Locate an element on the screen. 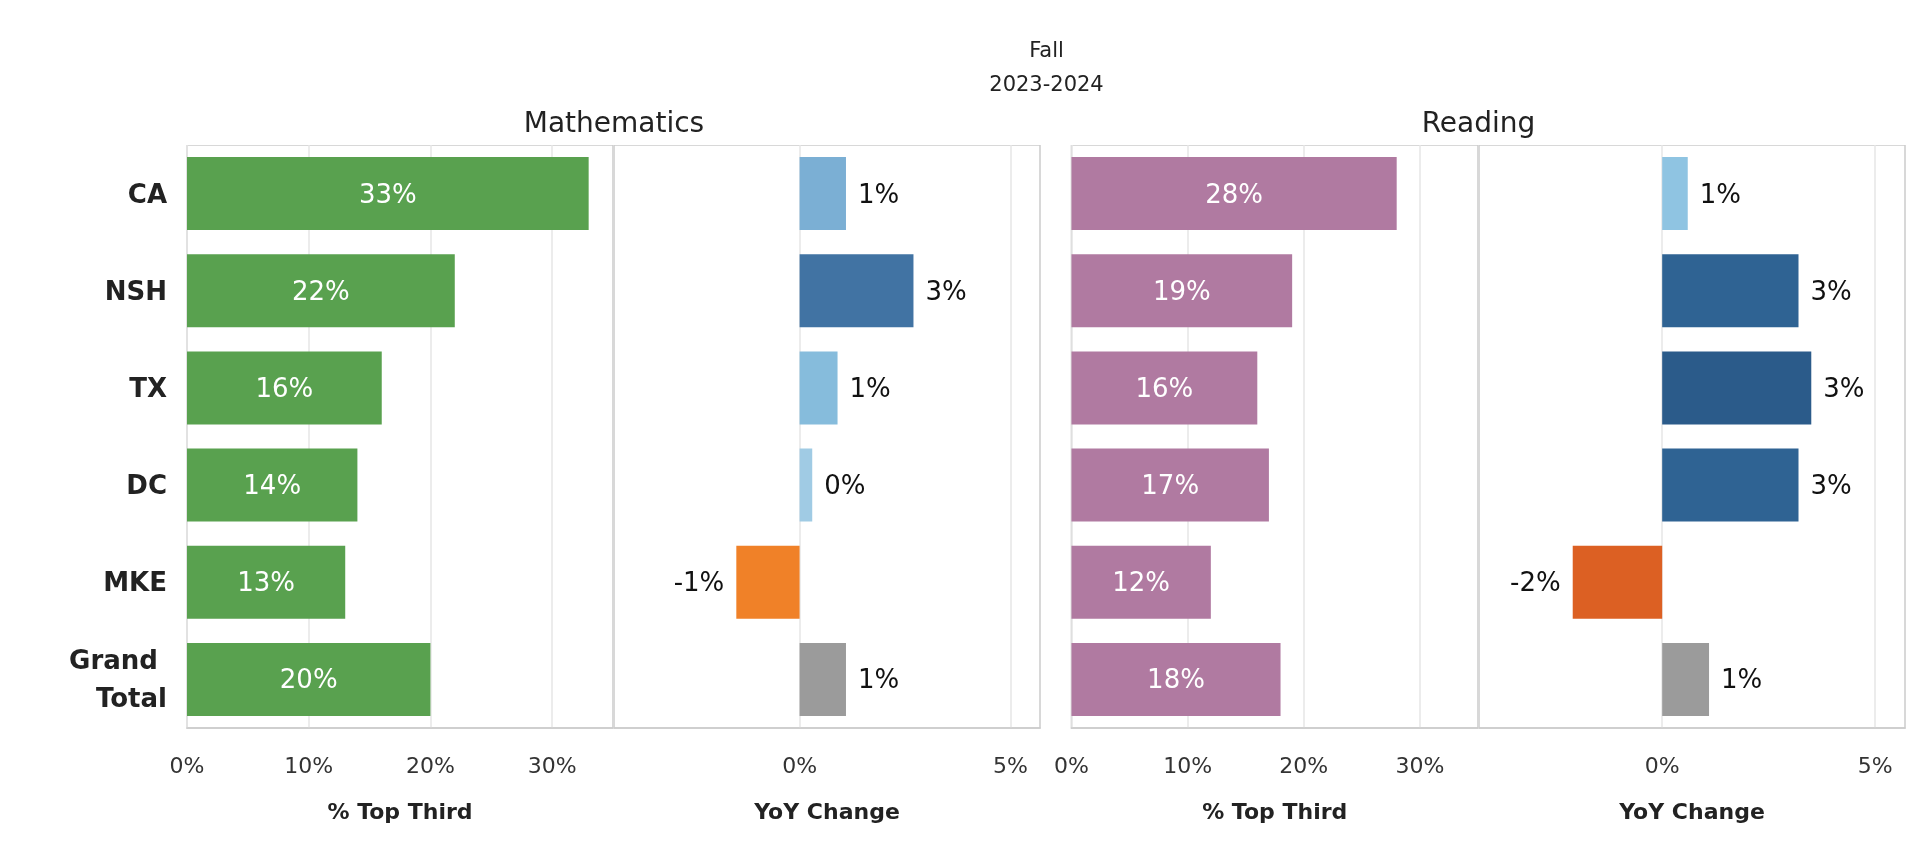  data-label: 20% is located at coordinates (308, 679).